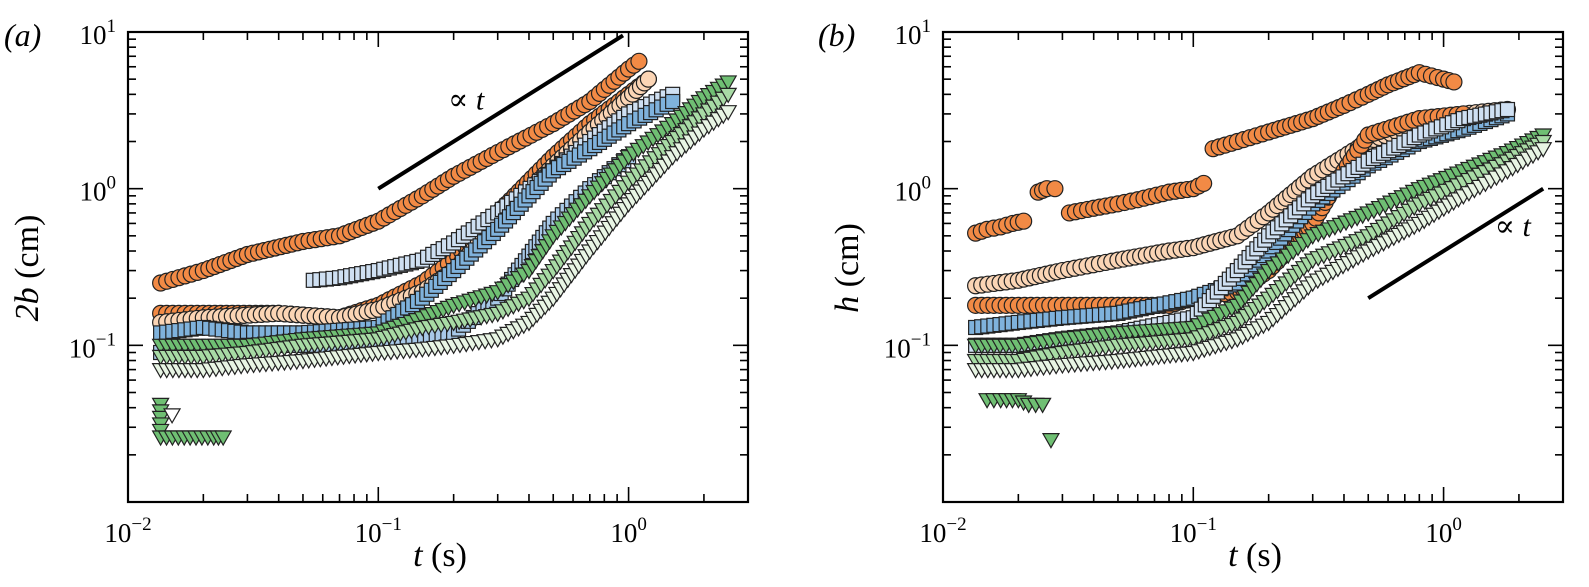  I want to click on x-axis-label-a: t (s), so click(440, 555).